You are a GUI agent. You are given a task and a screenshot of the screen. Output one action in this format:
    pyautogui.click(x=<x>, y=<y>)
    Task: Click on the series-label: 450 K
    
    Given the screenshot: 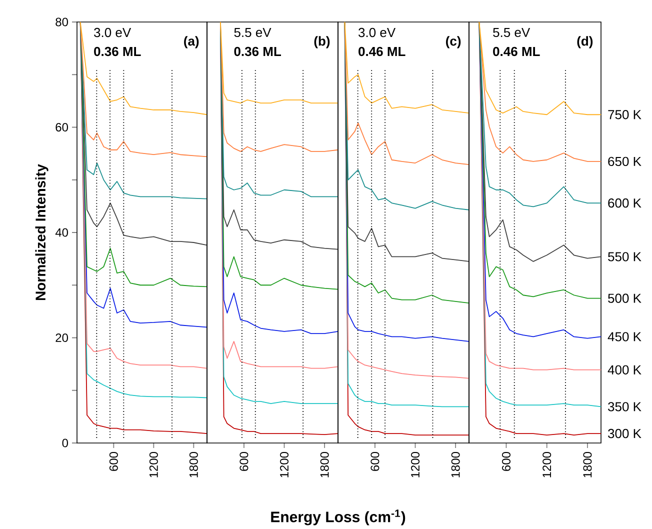 What is the action you would take?
    pyautogui.click(x=625, y=337)
    